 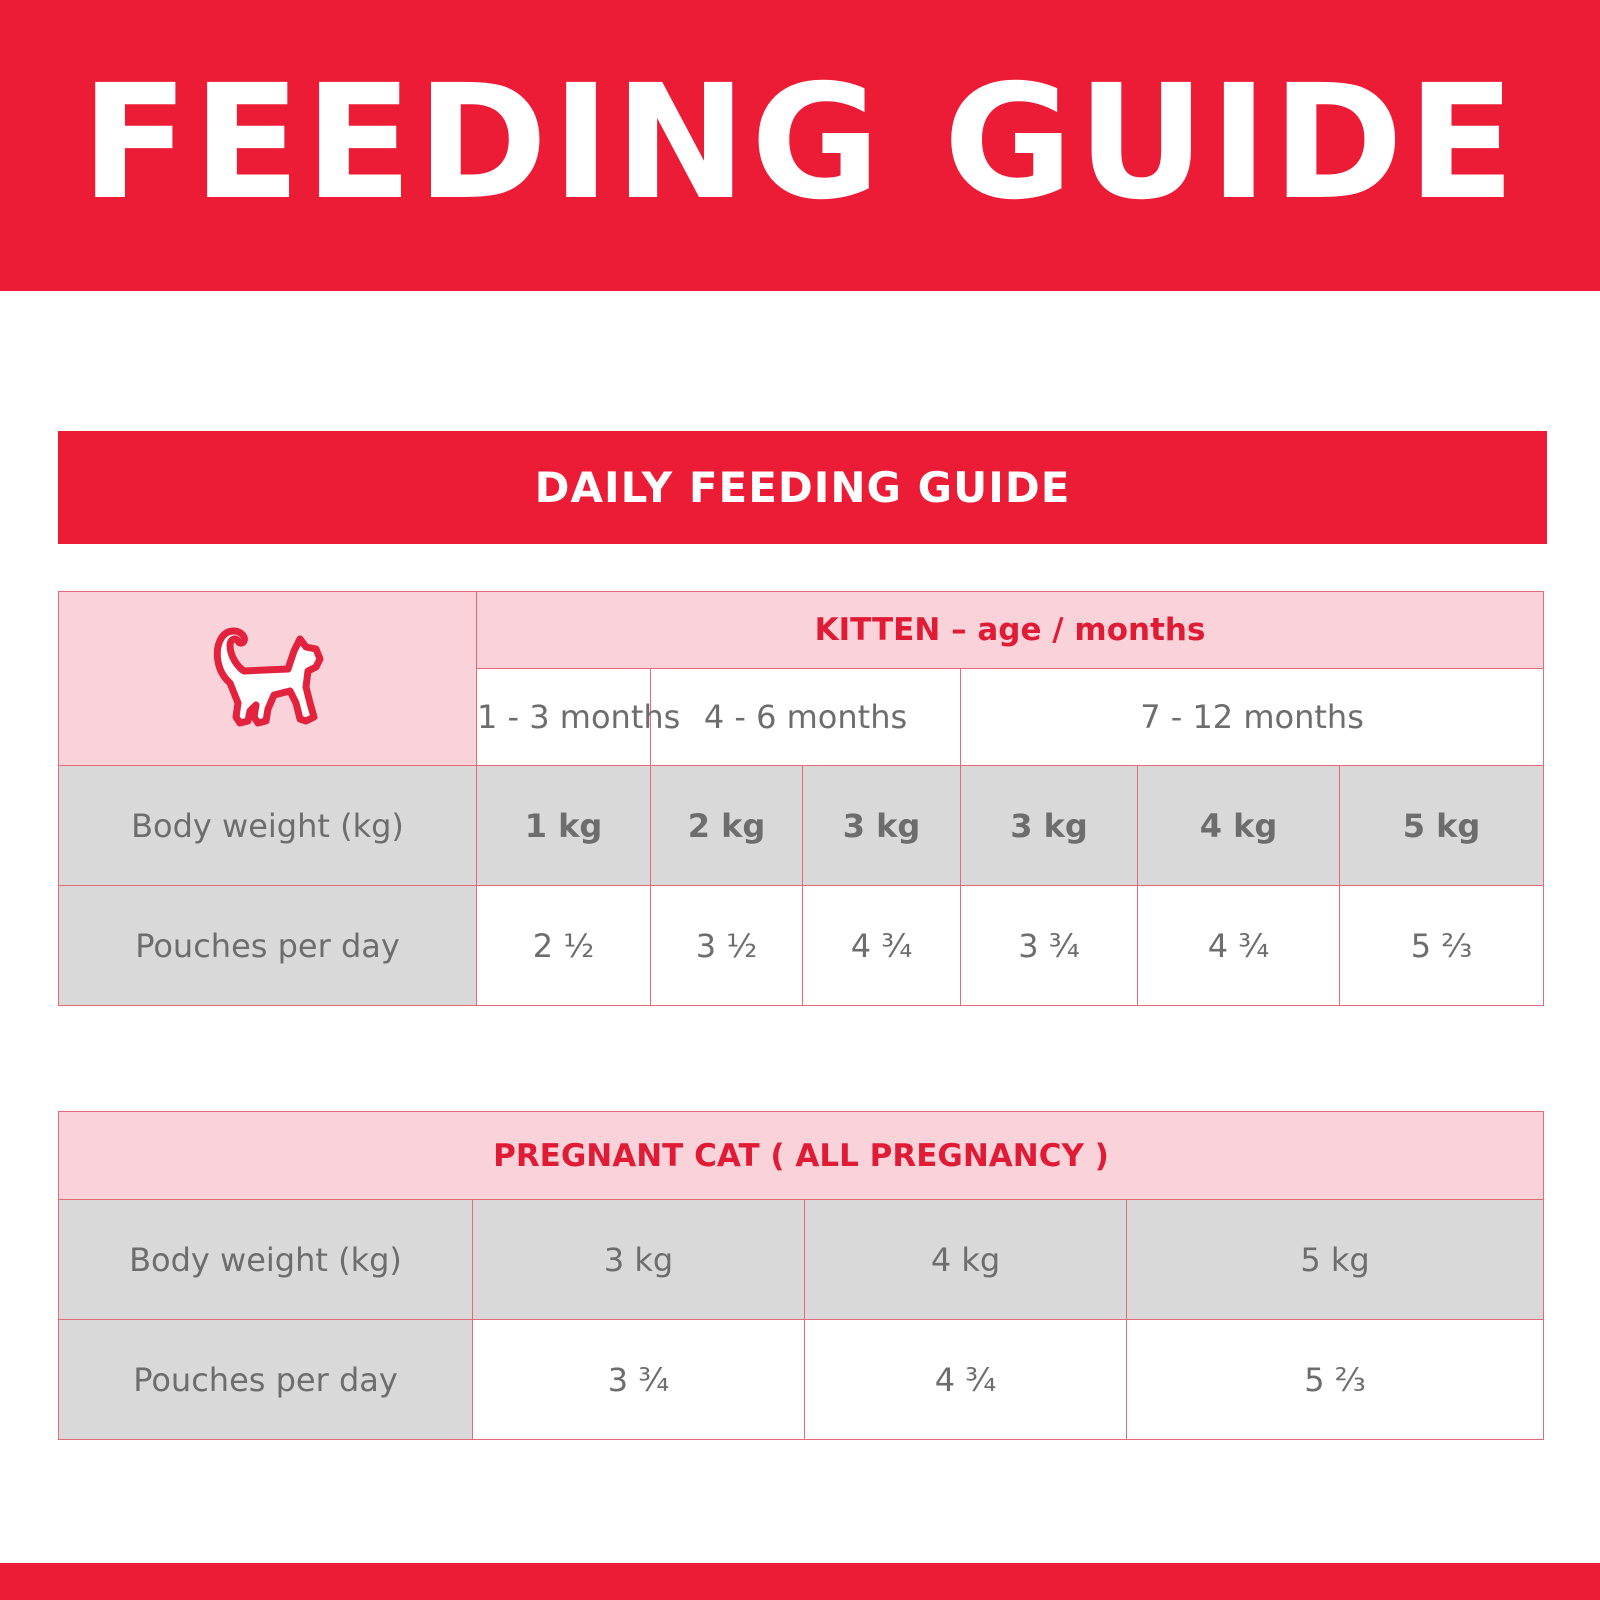 What do you see at coordinates (563, 945) in the screenshot?
I see `pouches-cell: 2 ½` at bounding box center [563, 945].